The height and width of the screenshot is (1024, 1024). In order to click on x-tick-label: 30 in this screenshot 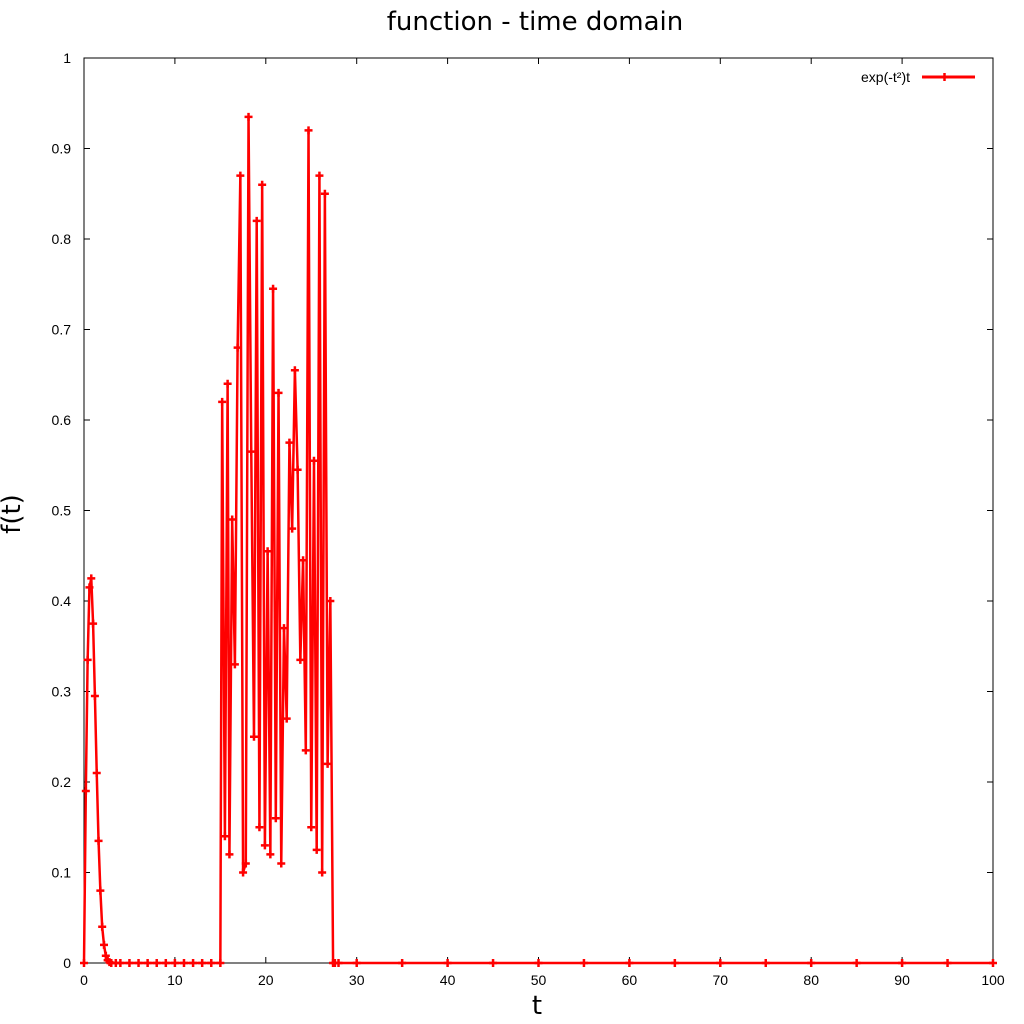, I will do `click(357, 980)`.